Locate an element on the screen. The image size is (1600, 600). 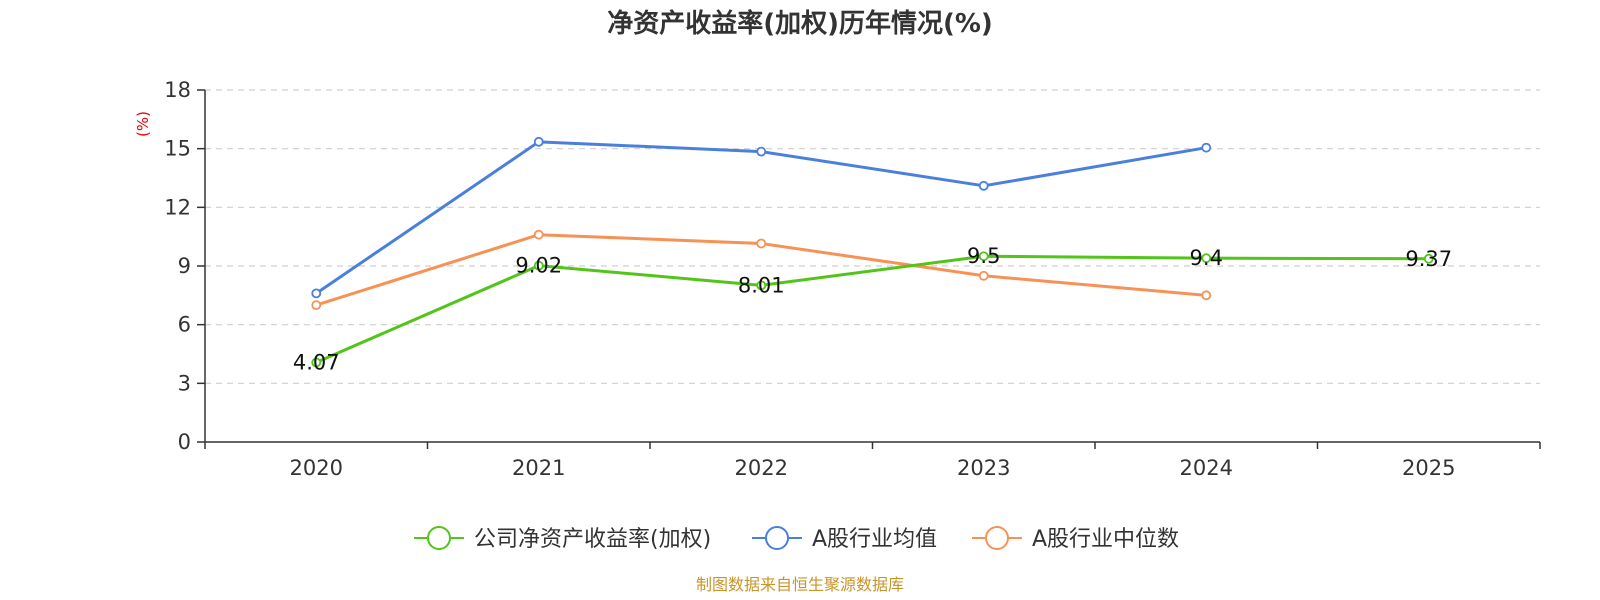
data-label: 4.07 is located at coordinates (316, 362).